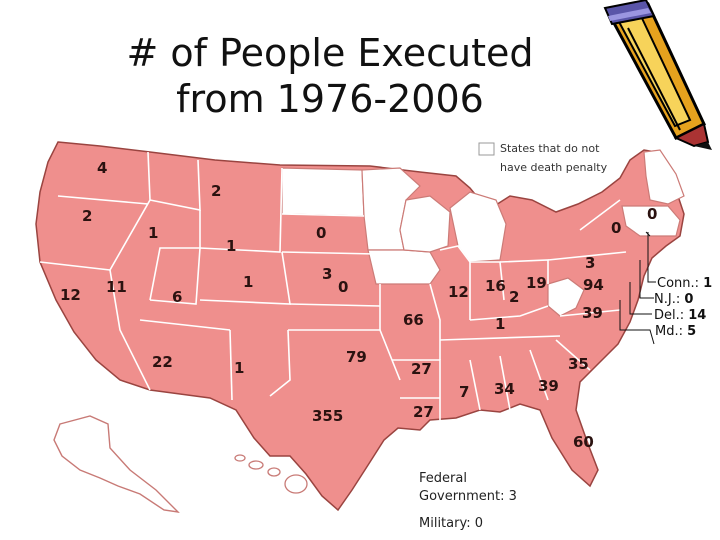 The width and height of the screenshot is (720, 540). I want to click on callout-md: Md.: 5, so click(675, 331).